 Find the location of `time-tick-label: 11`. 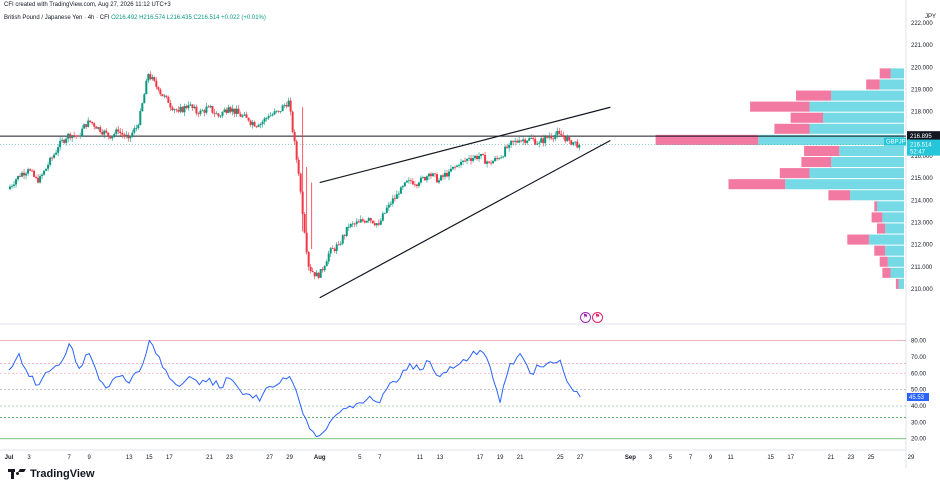

time-tick-label: 11 is located at coordinates (420, 458).